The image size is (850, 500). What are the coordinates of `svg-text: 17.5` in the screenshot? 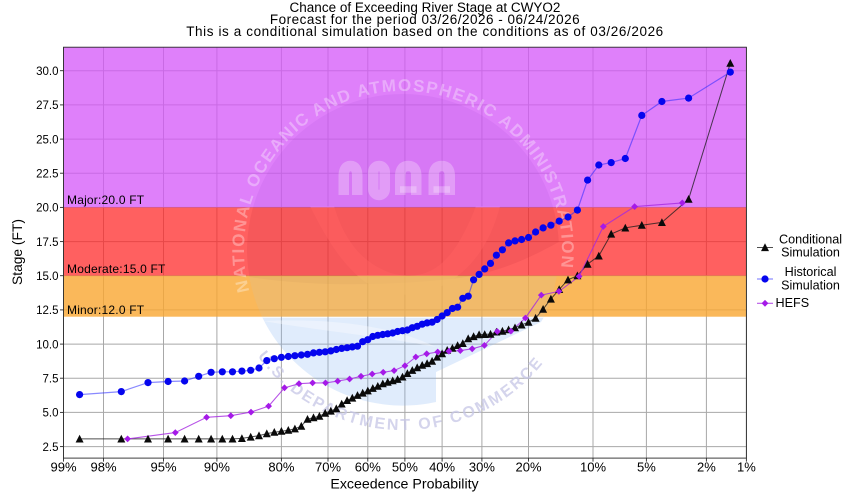 It's located at (47, 243).